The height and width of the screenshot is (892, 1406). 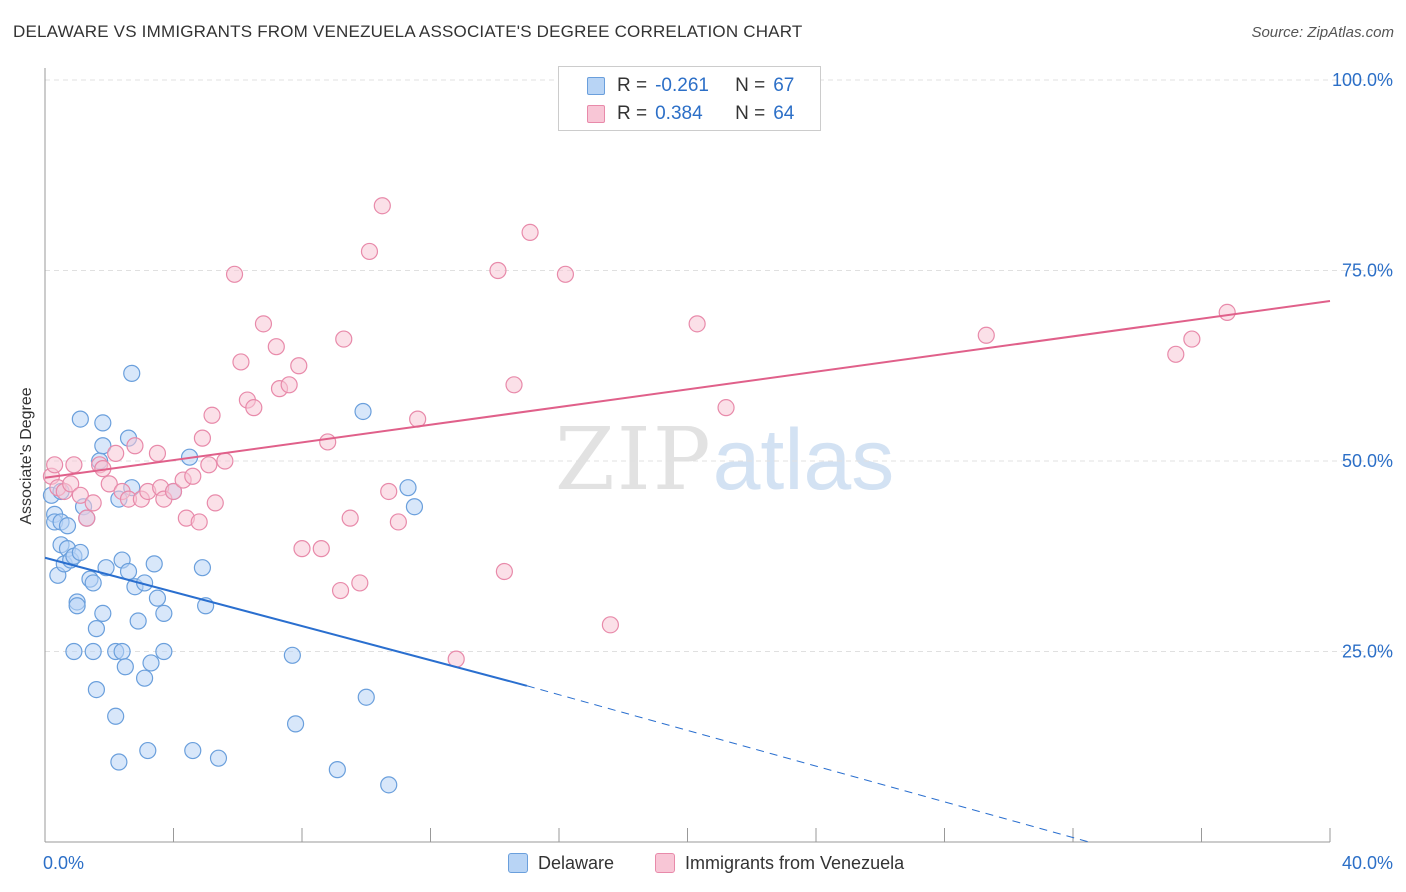 What do you see at coordinates (1367, 652) in the screenshot?
I see `y-tick-label: 25.0%` at bounding box center [1367, 652].